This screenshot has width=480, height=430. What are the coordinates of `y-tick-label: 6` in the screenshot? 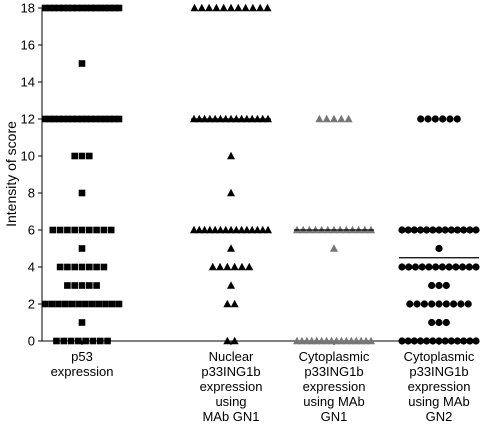 It's located at (31, 230).